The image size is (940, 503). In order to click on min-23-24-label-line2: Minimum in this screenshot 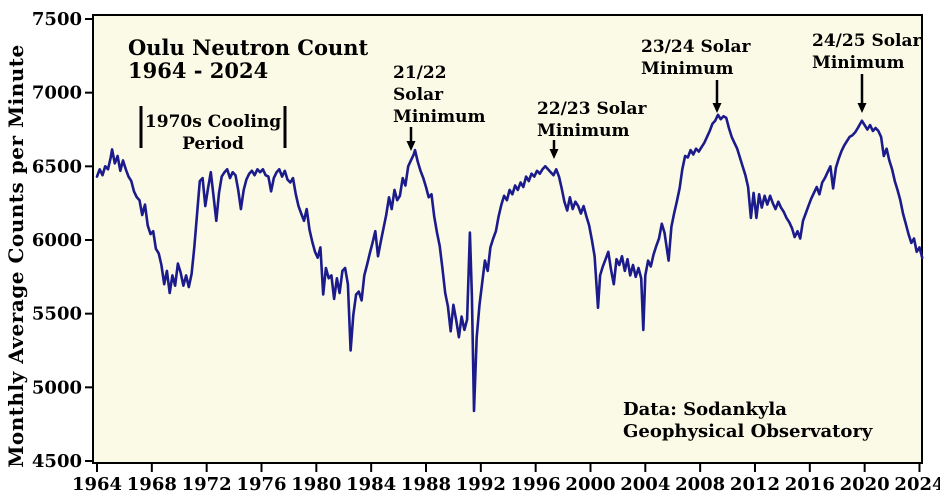, I will do `click(687, 69)`.